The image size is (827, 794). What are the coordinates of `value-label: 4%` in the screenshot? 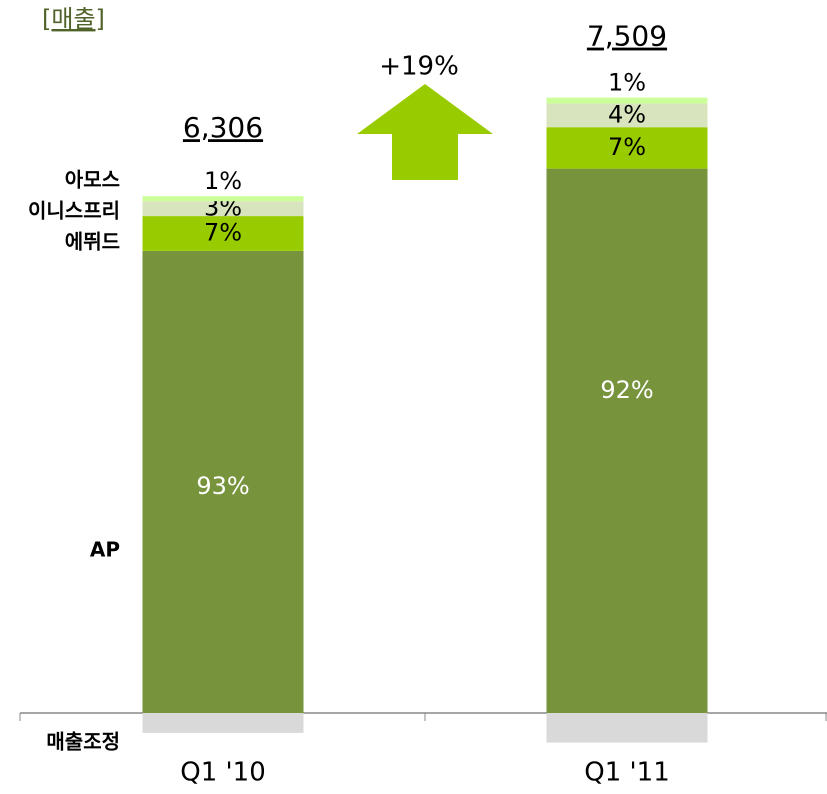 It's located at (627, 114).